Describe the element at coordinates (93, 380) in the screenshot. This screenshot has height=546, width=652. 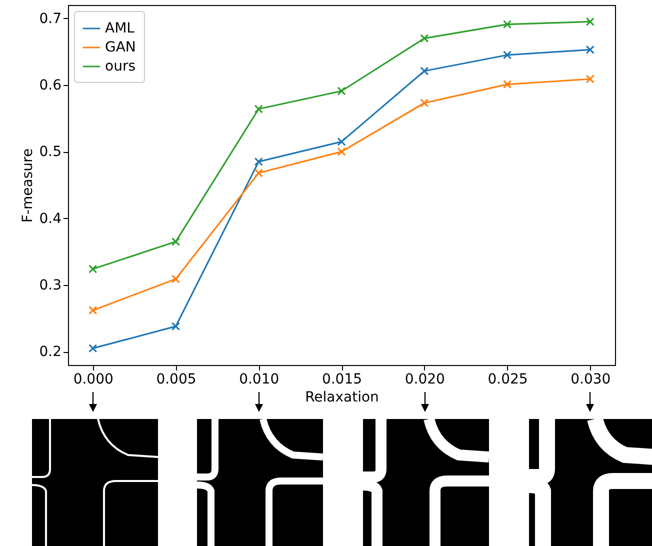
I see `x-tick-label: 0.000` at that location.